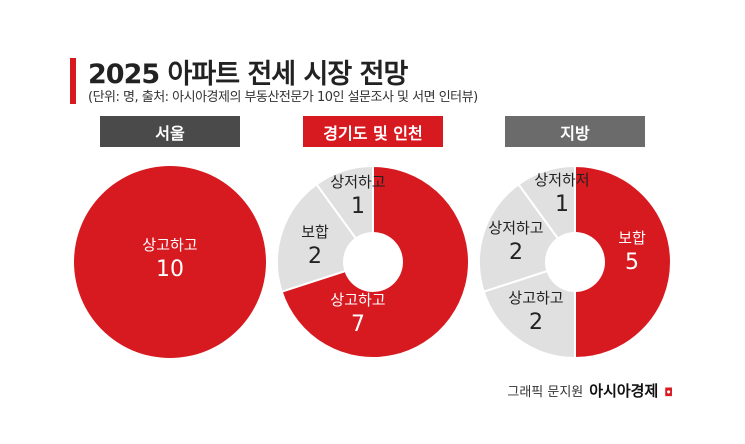  I want to click on slice-value: 10, so click(170, 269).